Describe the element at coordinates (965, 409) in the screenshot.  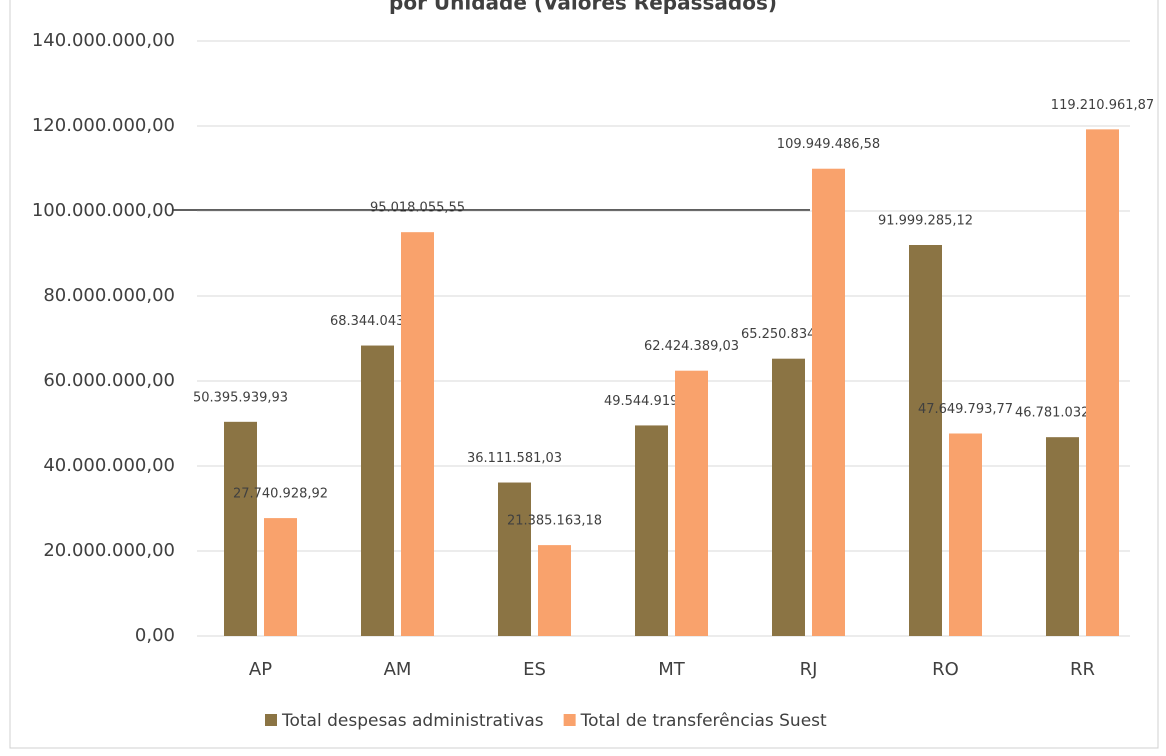
I see `value-label: 47.649.793,77` at that location.